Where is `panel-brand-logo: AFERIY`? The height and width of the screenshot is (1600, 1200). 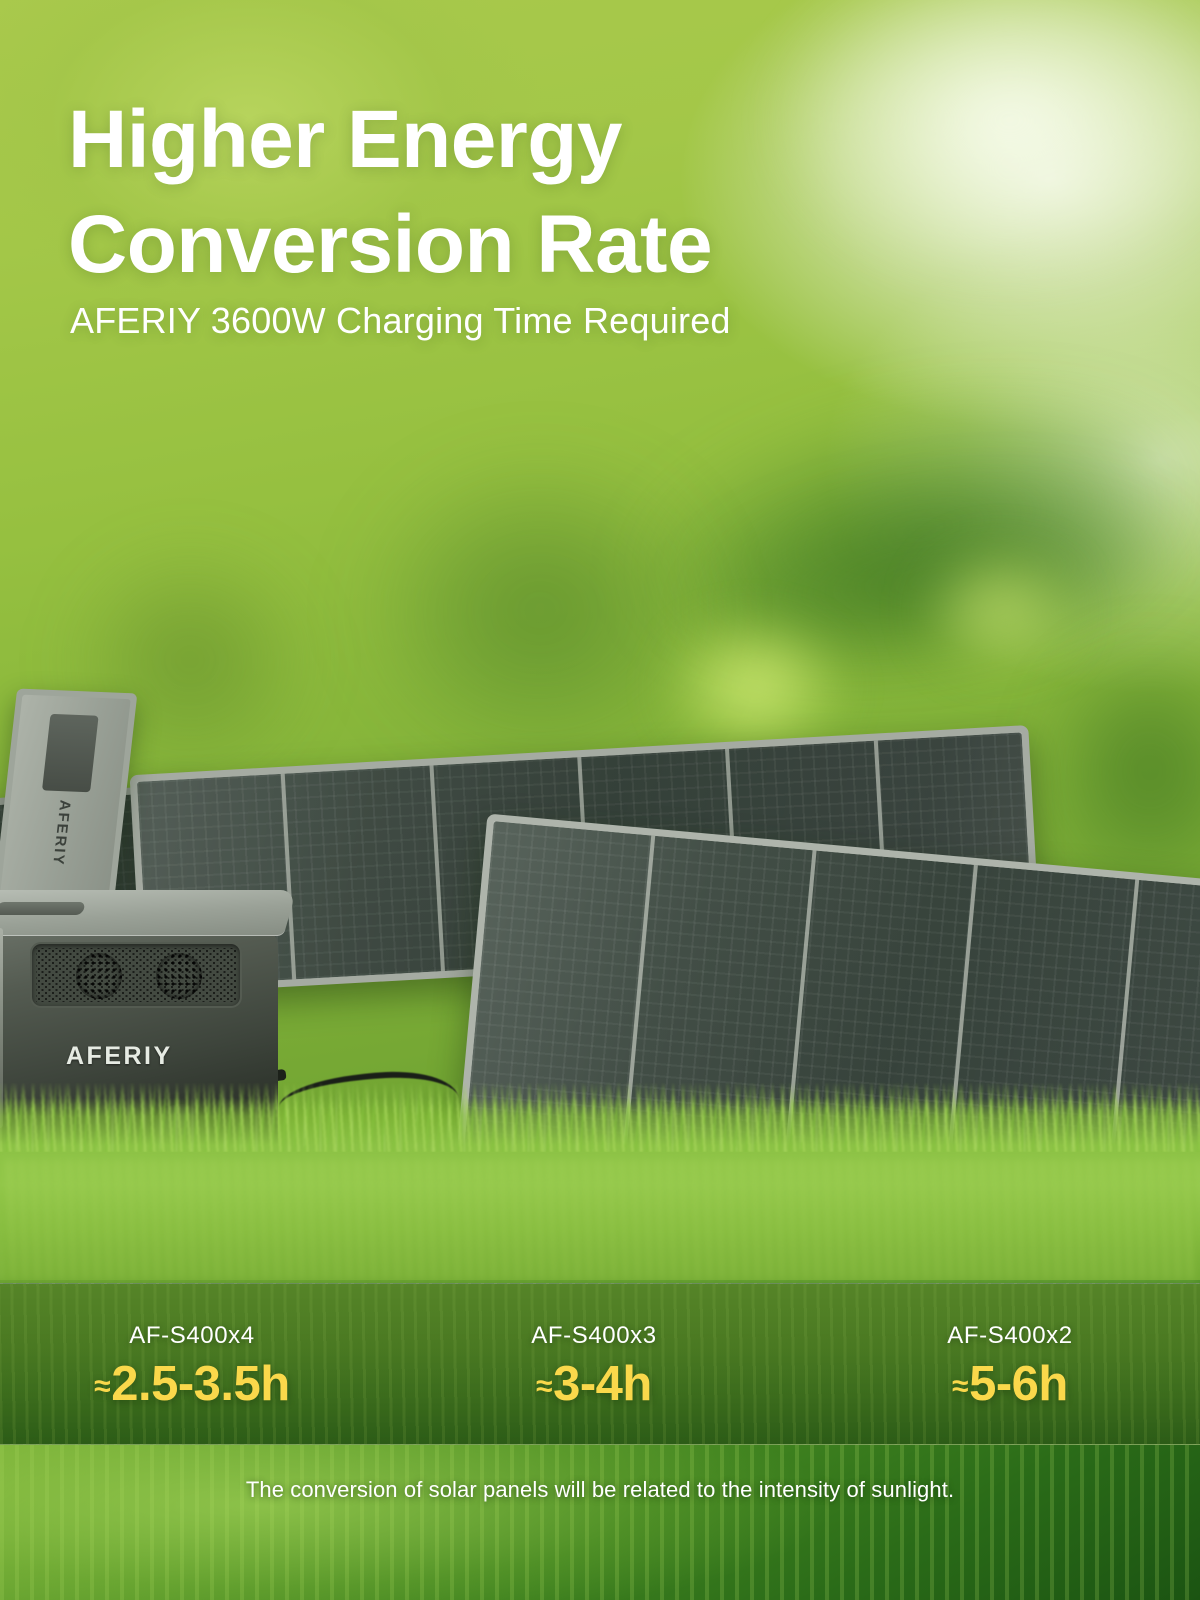
panel-brand-logo: AFERIY is located at coordinates (61, 833).